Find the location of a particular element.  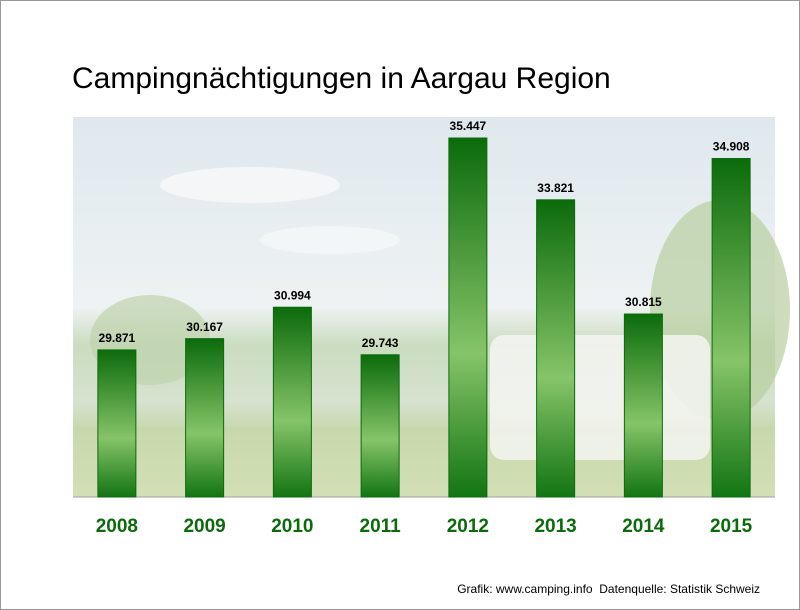

x-tick-label: 2009 is located at coordinates (204, 526).